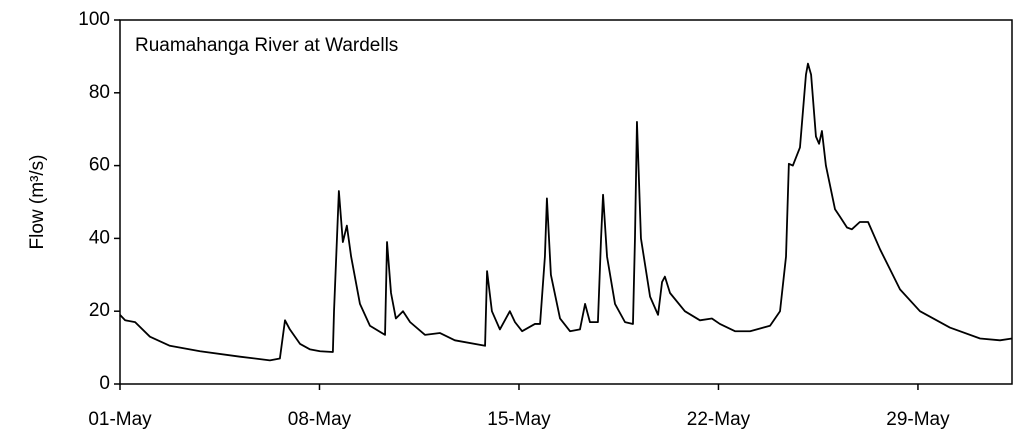 The image size is (1013, 440). What do you see at coordinates (519, 419) in the screenshot?
I see `x-tick-label: 15-May` at bounding box center [519, 419].